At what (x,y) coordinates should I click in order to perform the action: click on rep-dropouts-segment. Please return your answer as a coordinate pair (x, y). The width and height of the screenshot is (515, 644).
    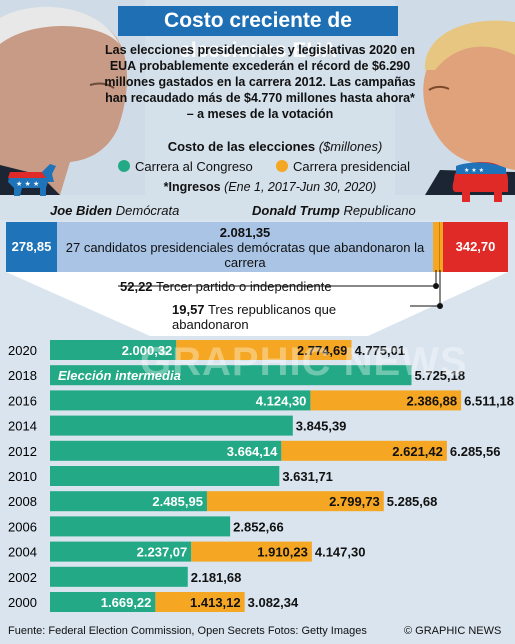
    Looking at the image, I should click on (441, 247).